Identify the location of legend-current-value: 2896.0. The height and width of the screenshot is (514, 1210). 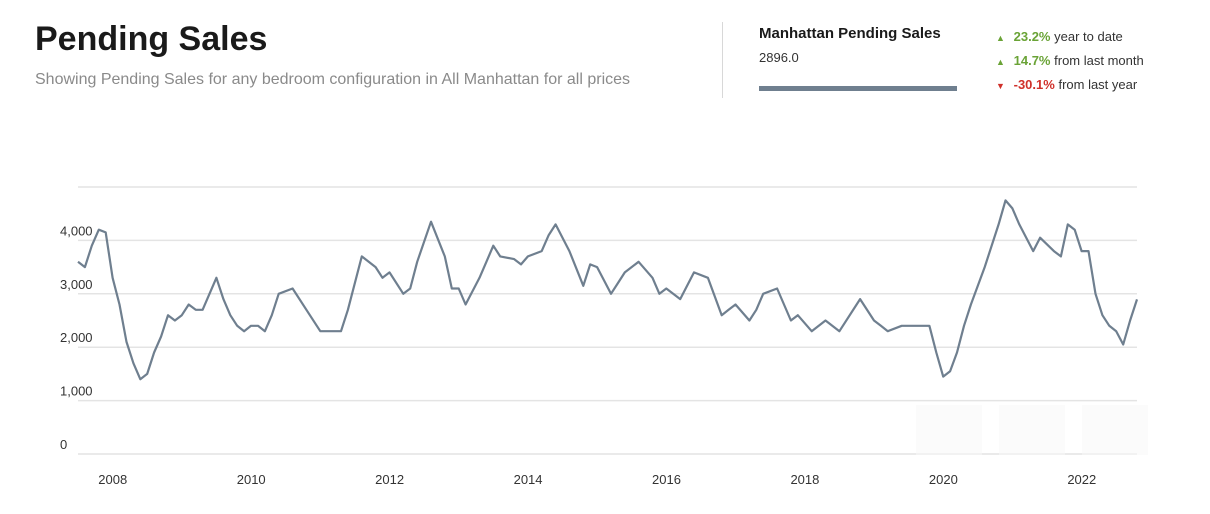
(779, 57).